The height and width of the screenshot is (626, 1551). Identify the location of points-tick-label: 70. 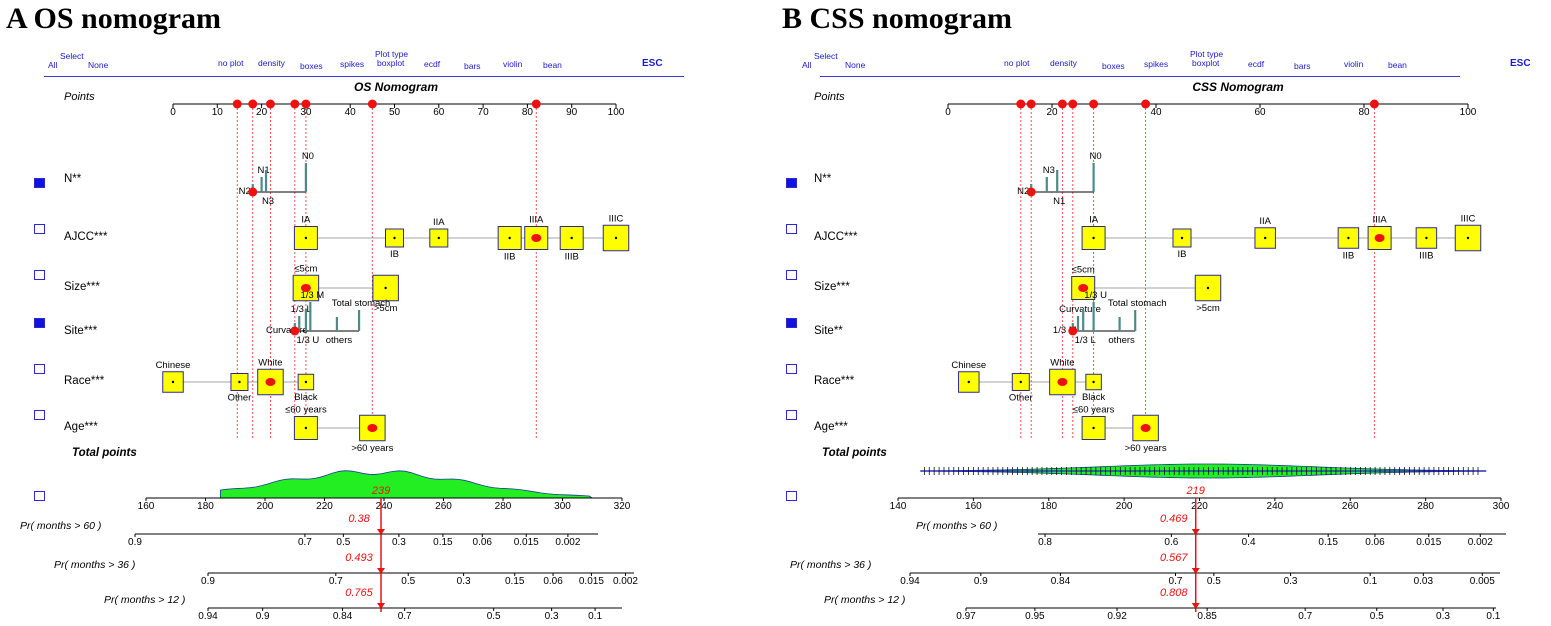
(484, 112).